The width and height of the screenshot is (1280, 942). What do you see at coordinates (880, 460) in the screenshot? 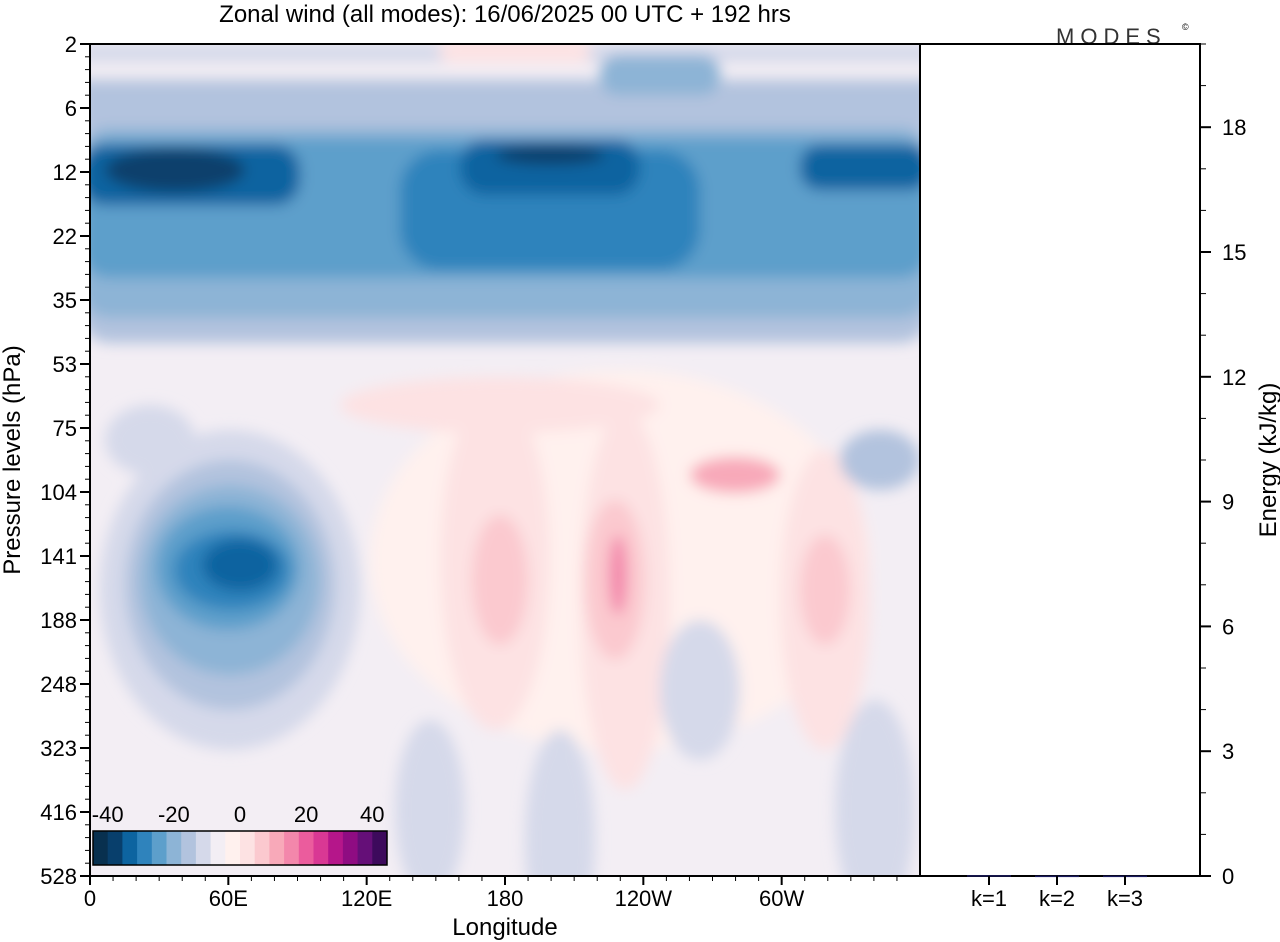
I see `field-blue-patch-right` at bounding box center [880, 460].